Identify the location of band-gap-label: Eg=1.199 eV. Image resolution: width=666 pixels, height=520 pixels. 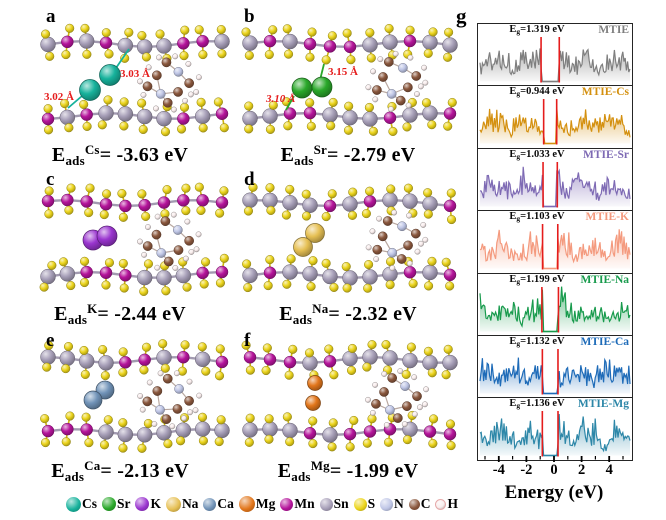
(537, 280).